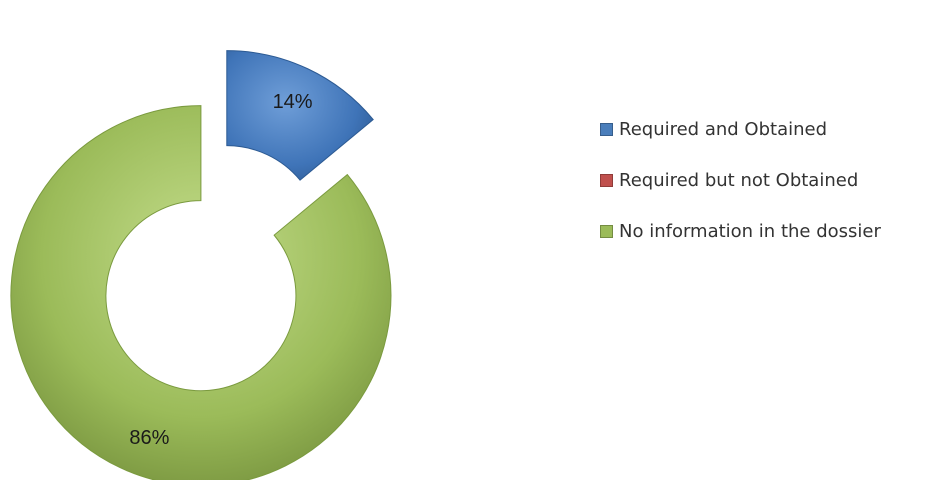  Describe the element at coordinates (220, 270) in the screenshot. I see `donut-slice-labels: 14% 86%` at that location.